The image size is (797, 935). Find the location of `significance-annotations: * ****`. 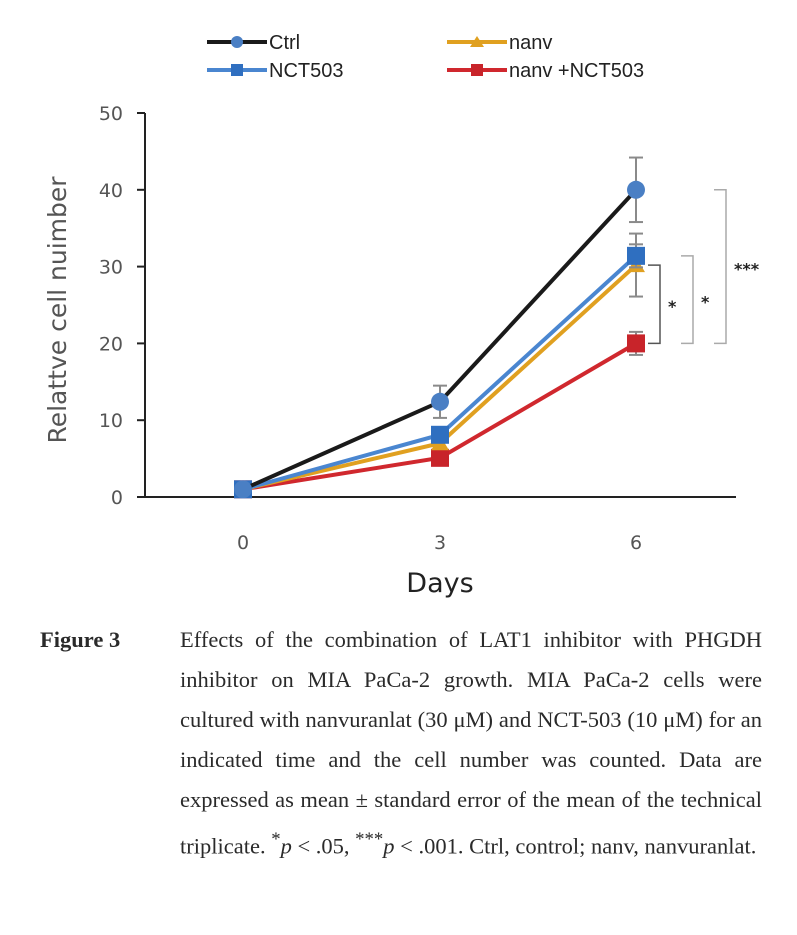

significance-annotations: * **** is located at coordinates (704, 267).